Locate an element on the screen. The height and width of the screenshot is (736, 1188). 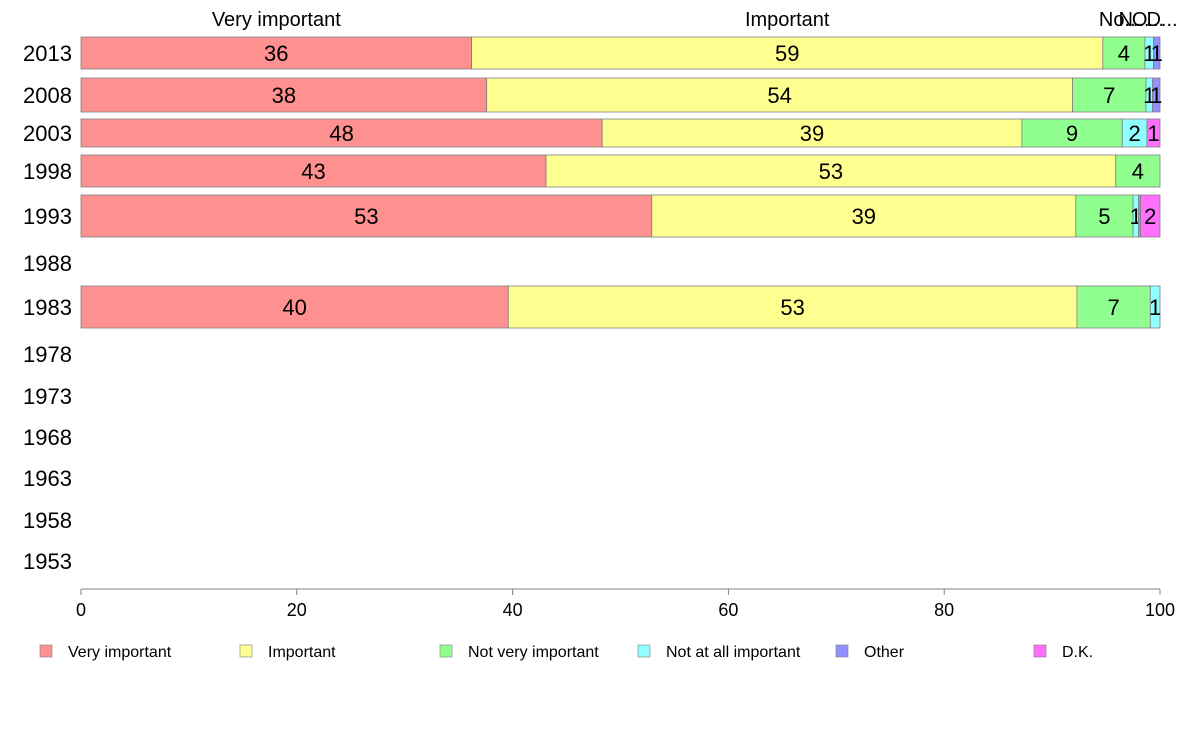
value-label-2008-2: 7 is located at coordinates (1109, 95).